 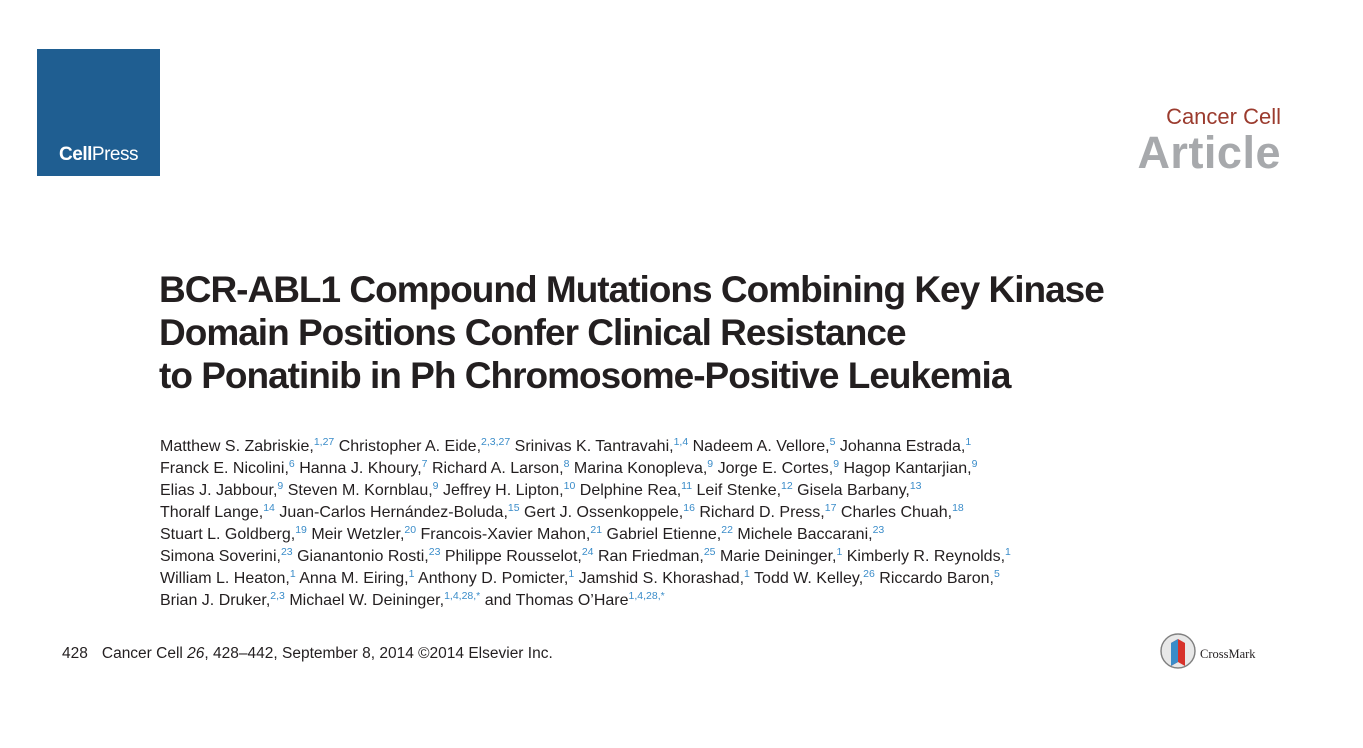 I want to click on author: Srinivas K. Tantravahi,1,4, so click(x=601, y=446).